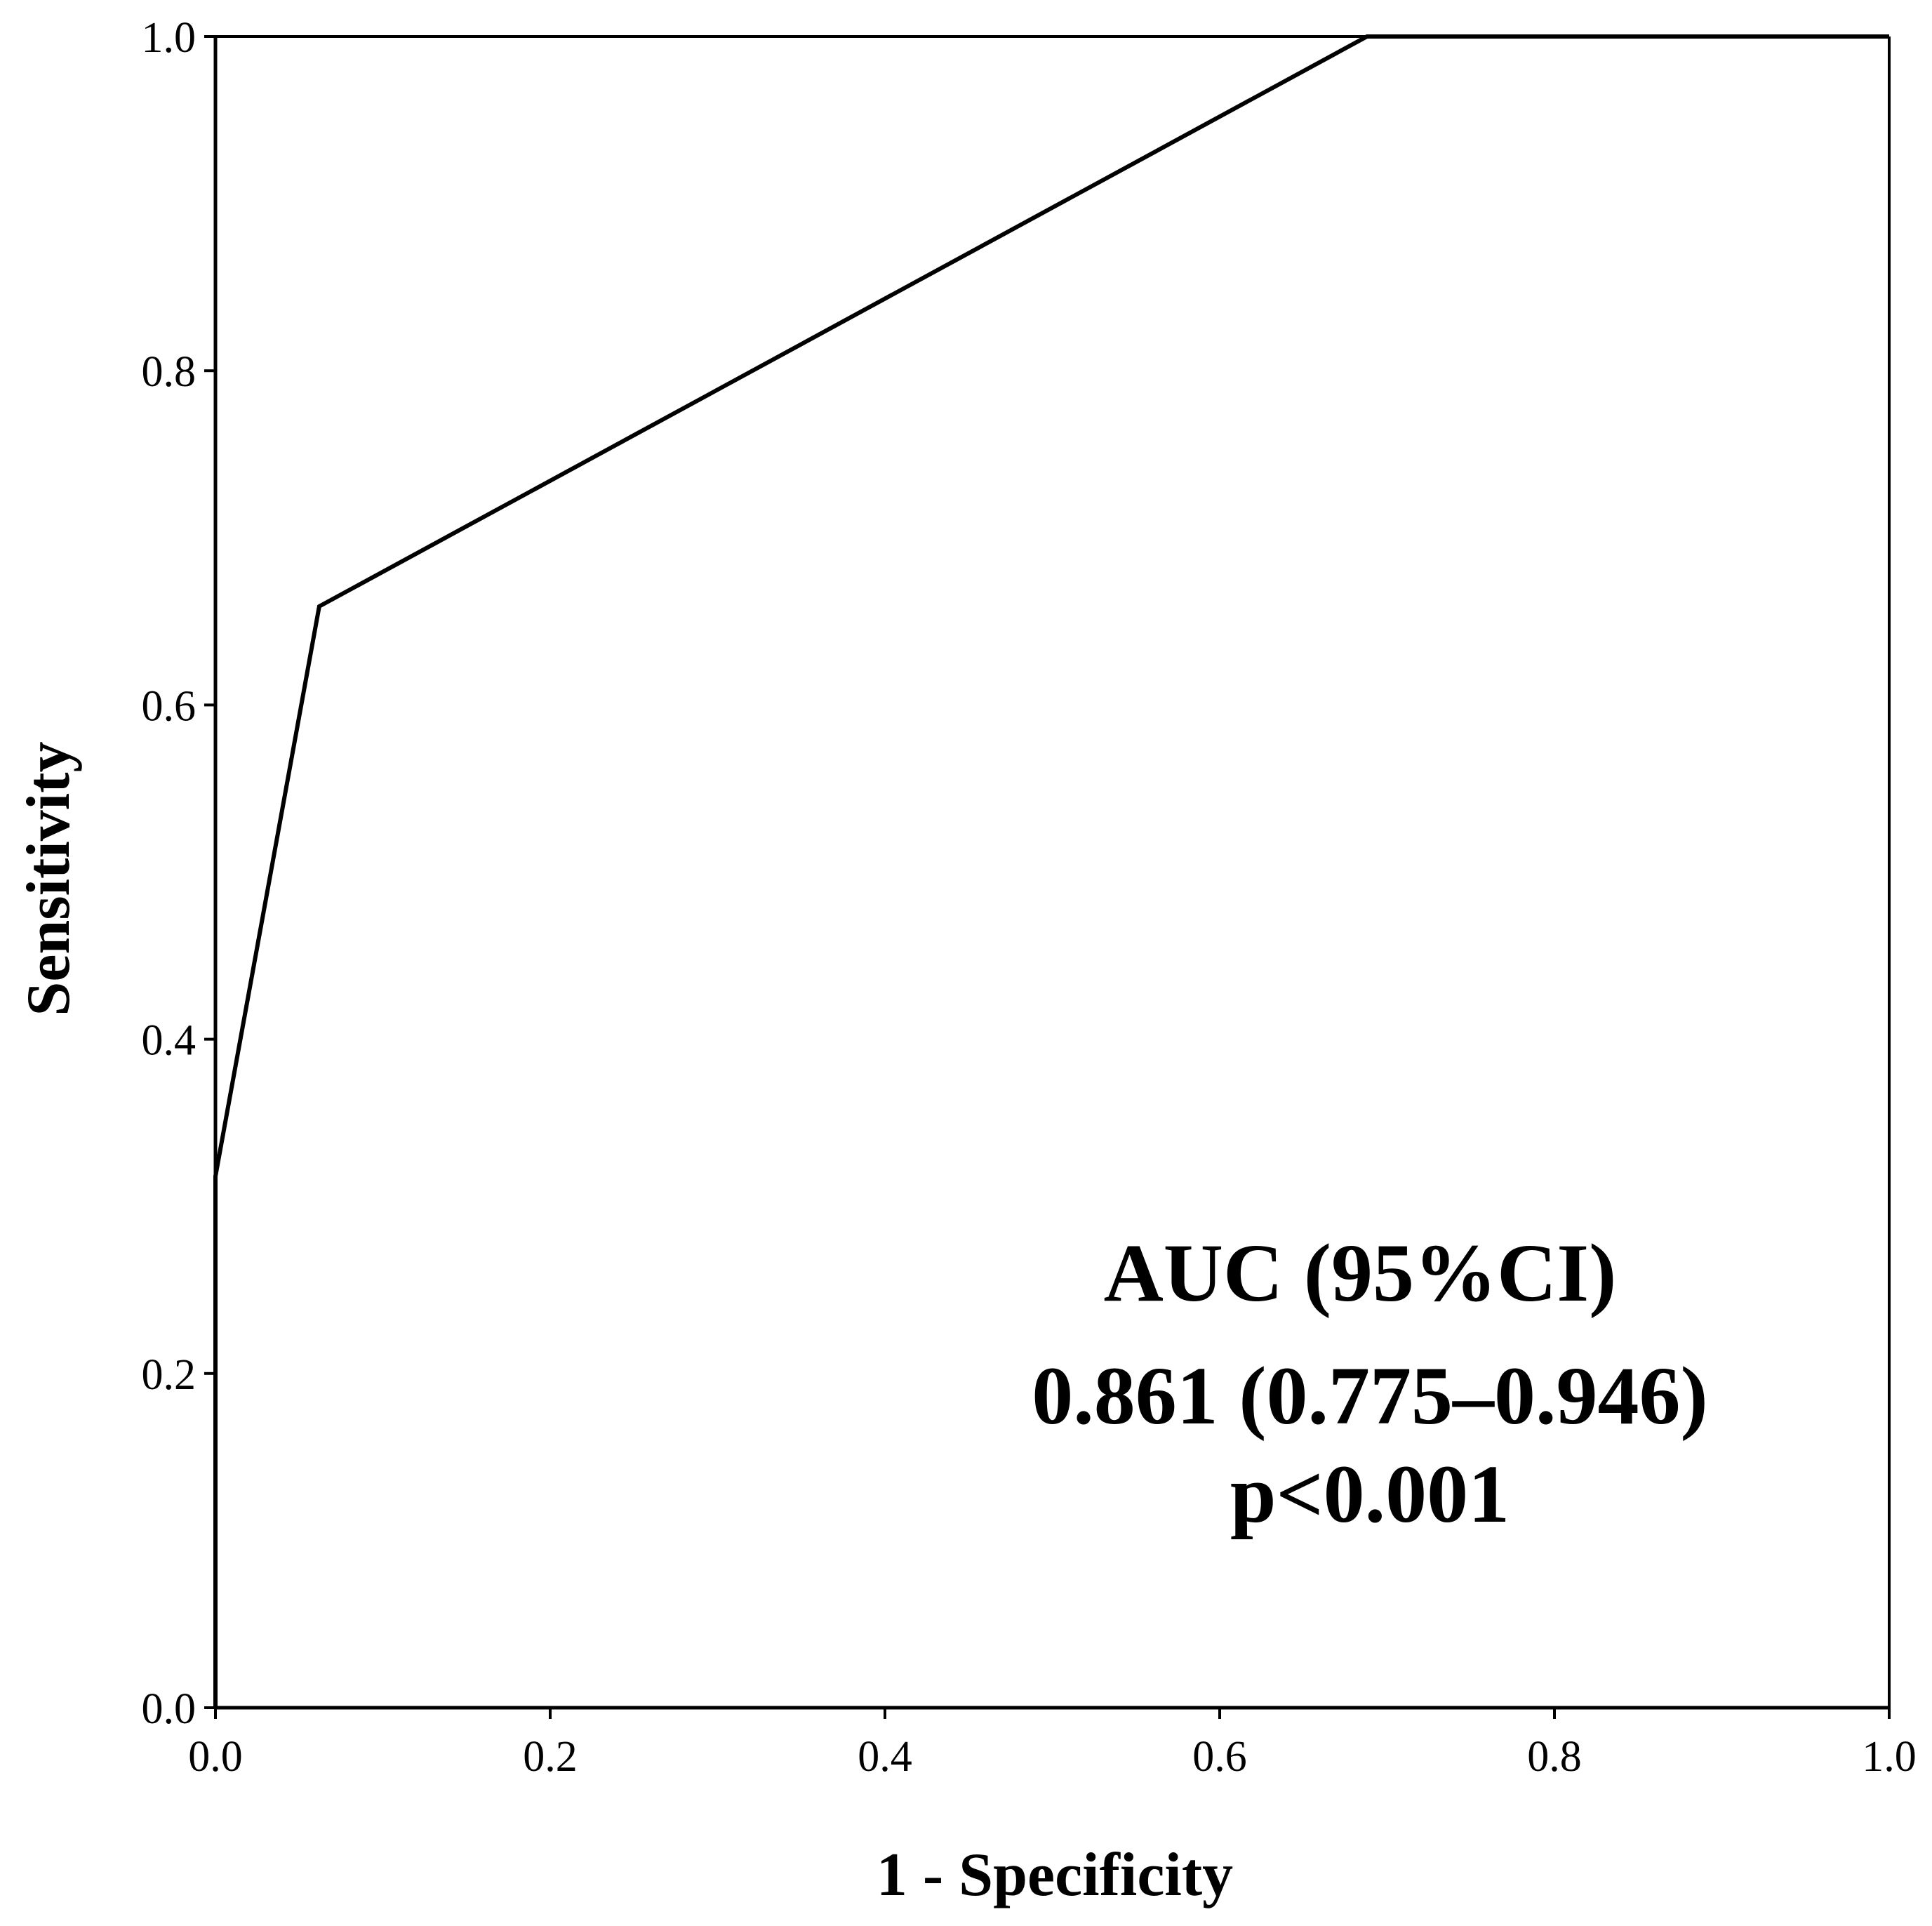  I want to click on x-axis-title: 1 - Specificity, so click(1055, 1875).